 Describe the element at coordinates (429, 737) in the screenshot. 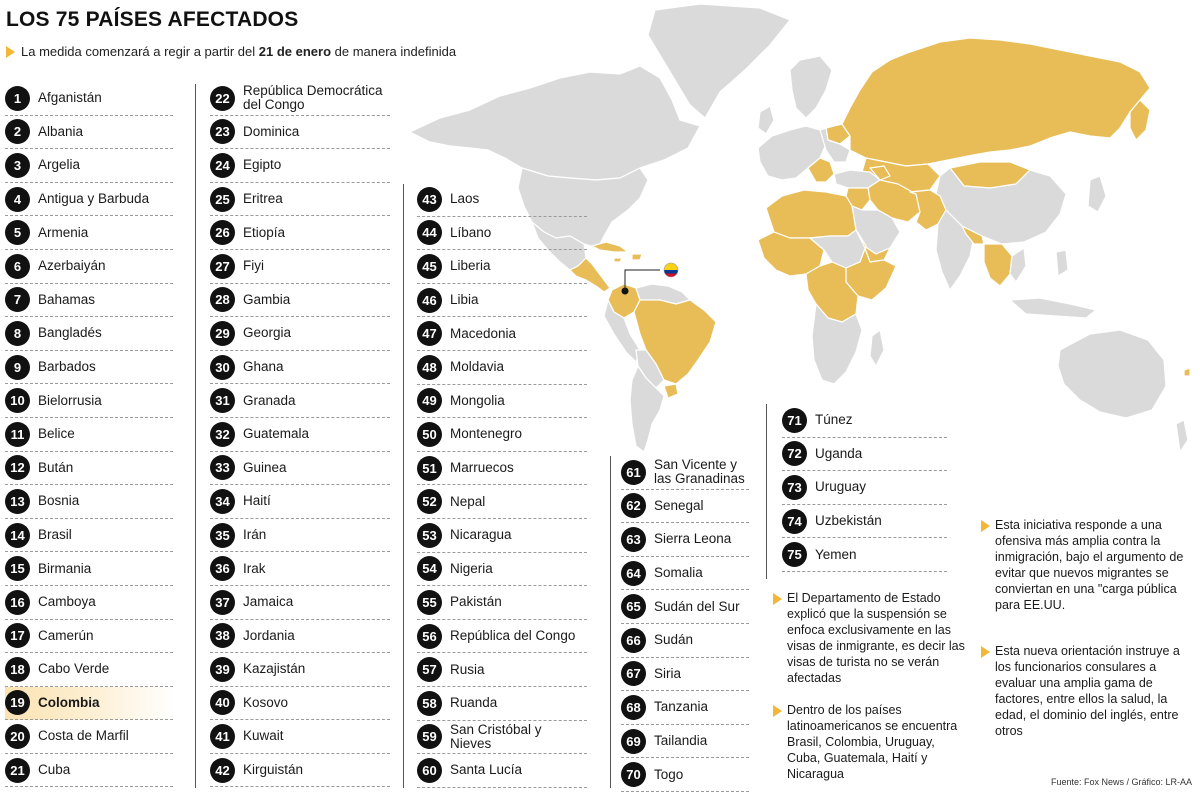

I see `country-number-badge: 59` at that location.